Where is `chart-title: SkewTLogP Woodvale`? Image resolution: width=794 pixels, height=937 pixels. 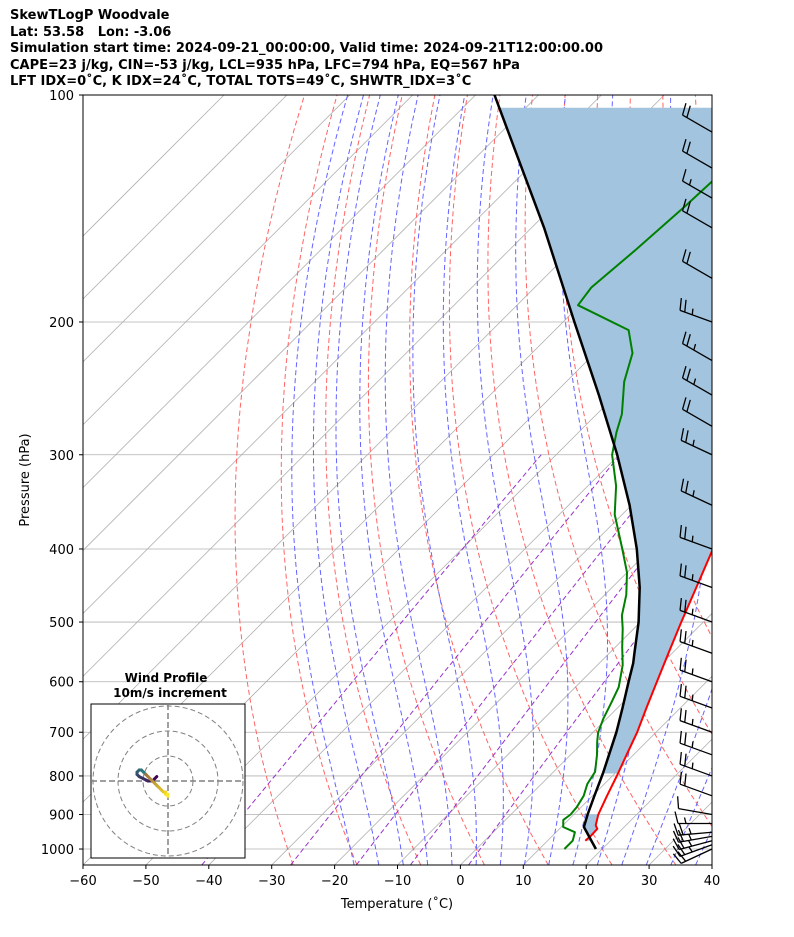 chart-title: SkewTLogP Woodvale is located at coordinates (90, 15).